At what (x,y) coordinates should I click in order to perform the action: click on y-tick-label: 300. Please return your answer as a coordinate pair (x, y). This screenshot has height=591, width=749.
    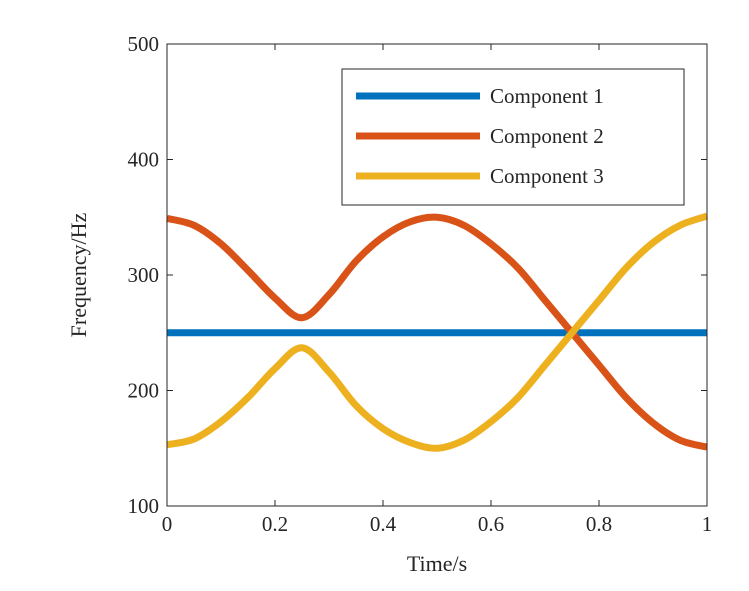
    Looking at the image, I should click on (144, 275).